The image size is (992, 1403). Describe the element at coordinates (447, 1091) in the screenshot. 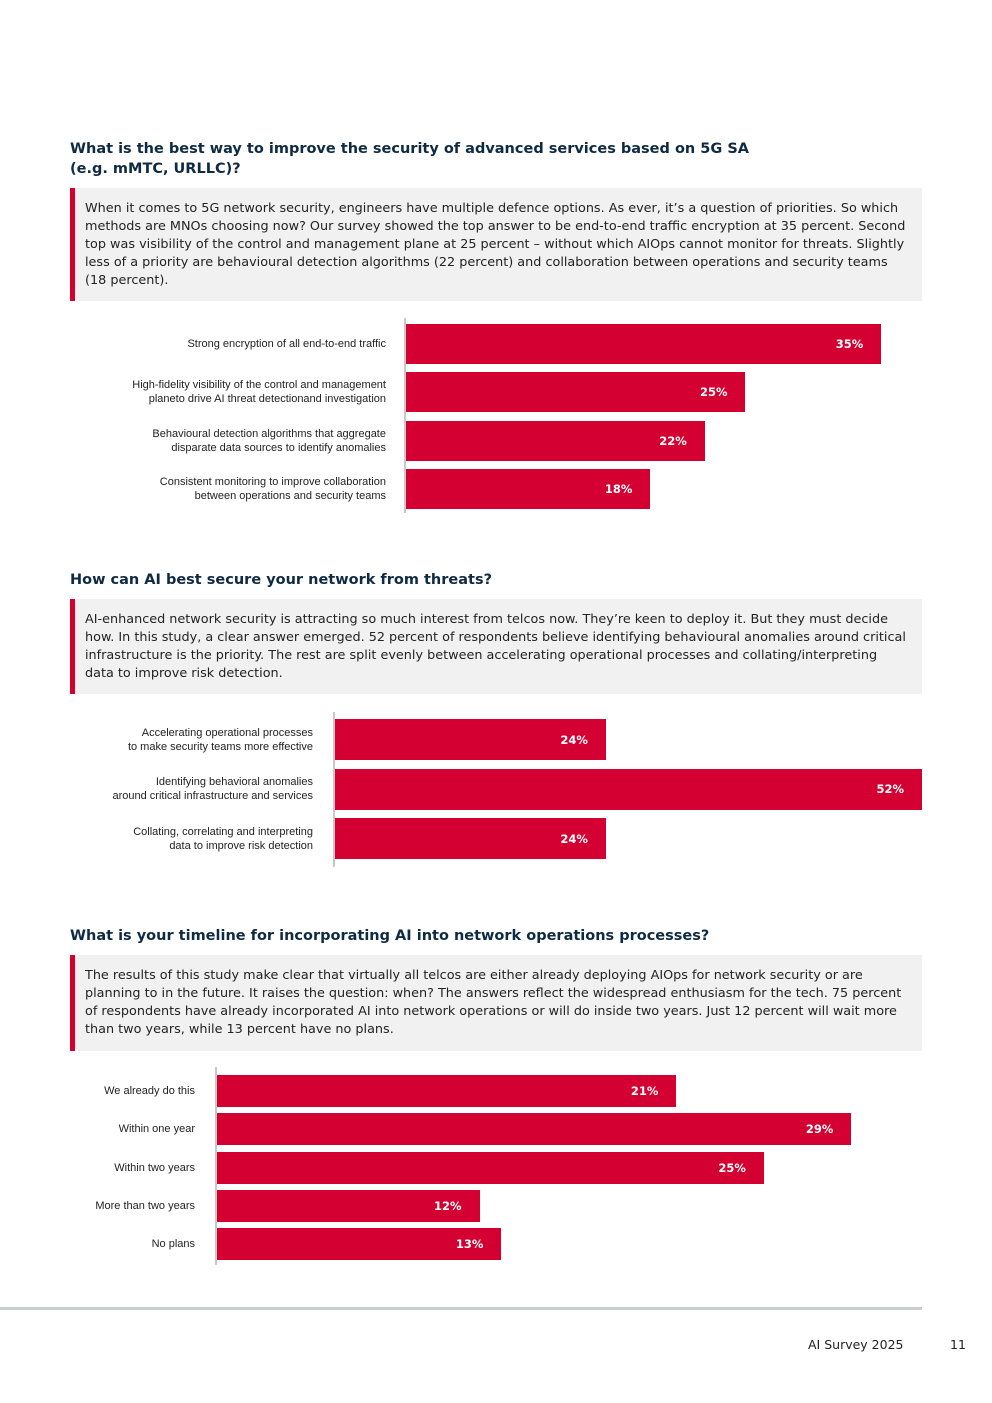

I see `bar: 21%` at that location.